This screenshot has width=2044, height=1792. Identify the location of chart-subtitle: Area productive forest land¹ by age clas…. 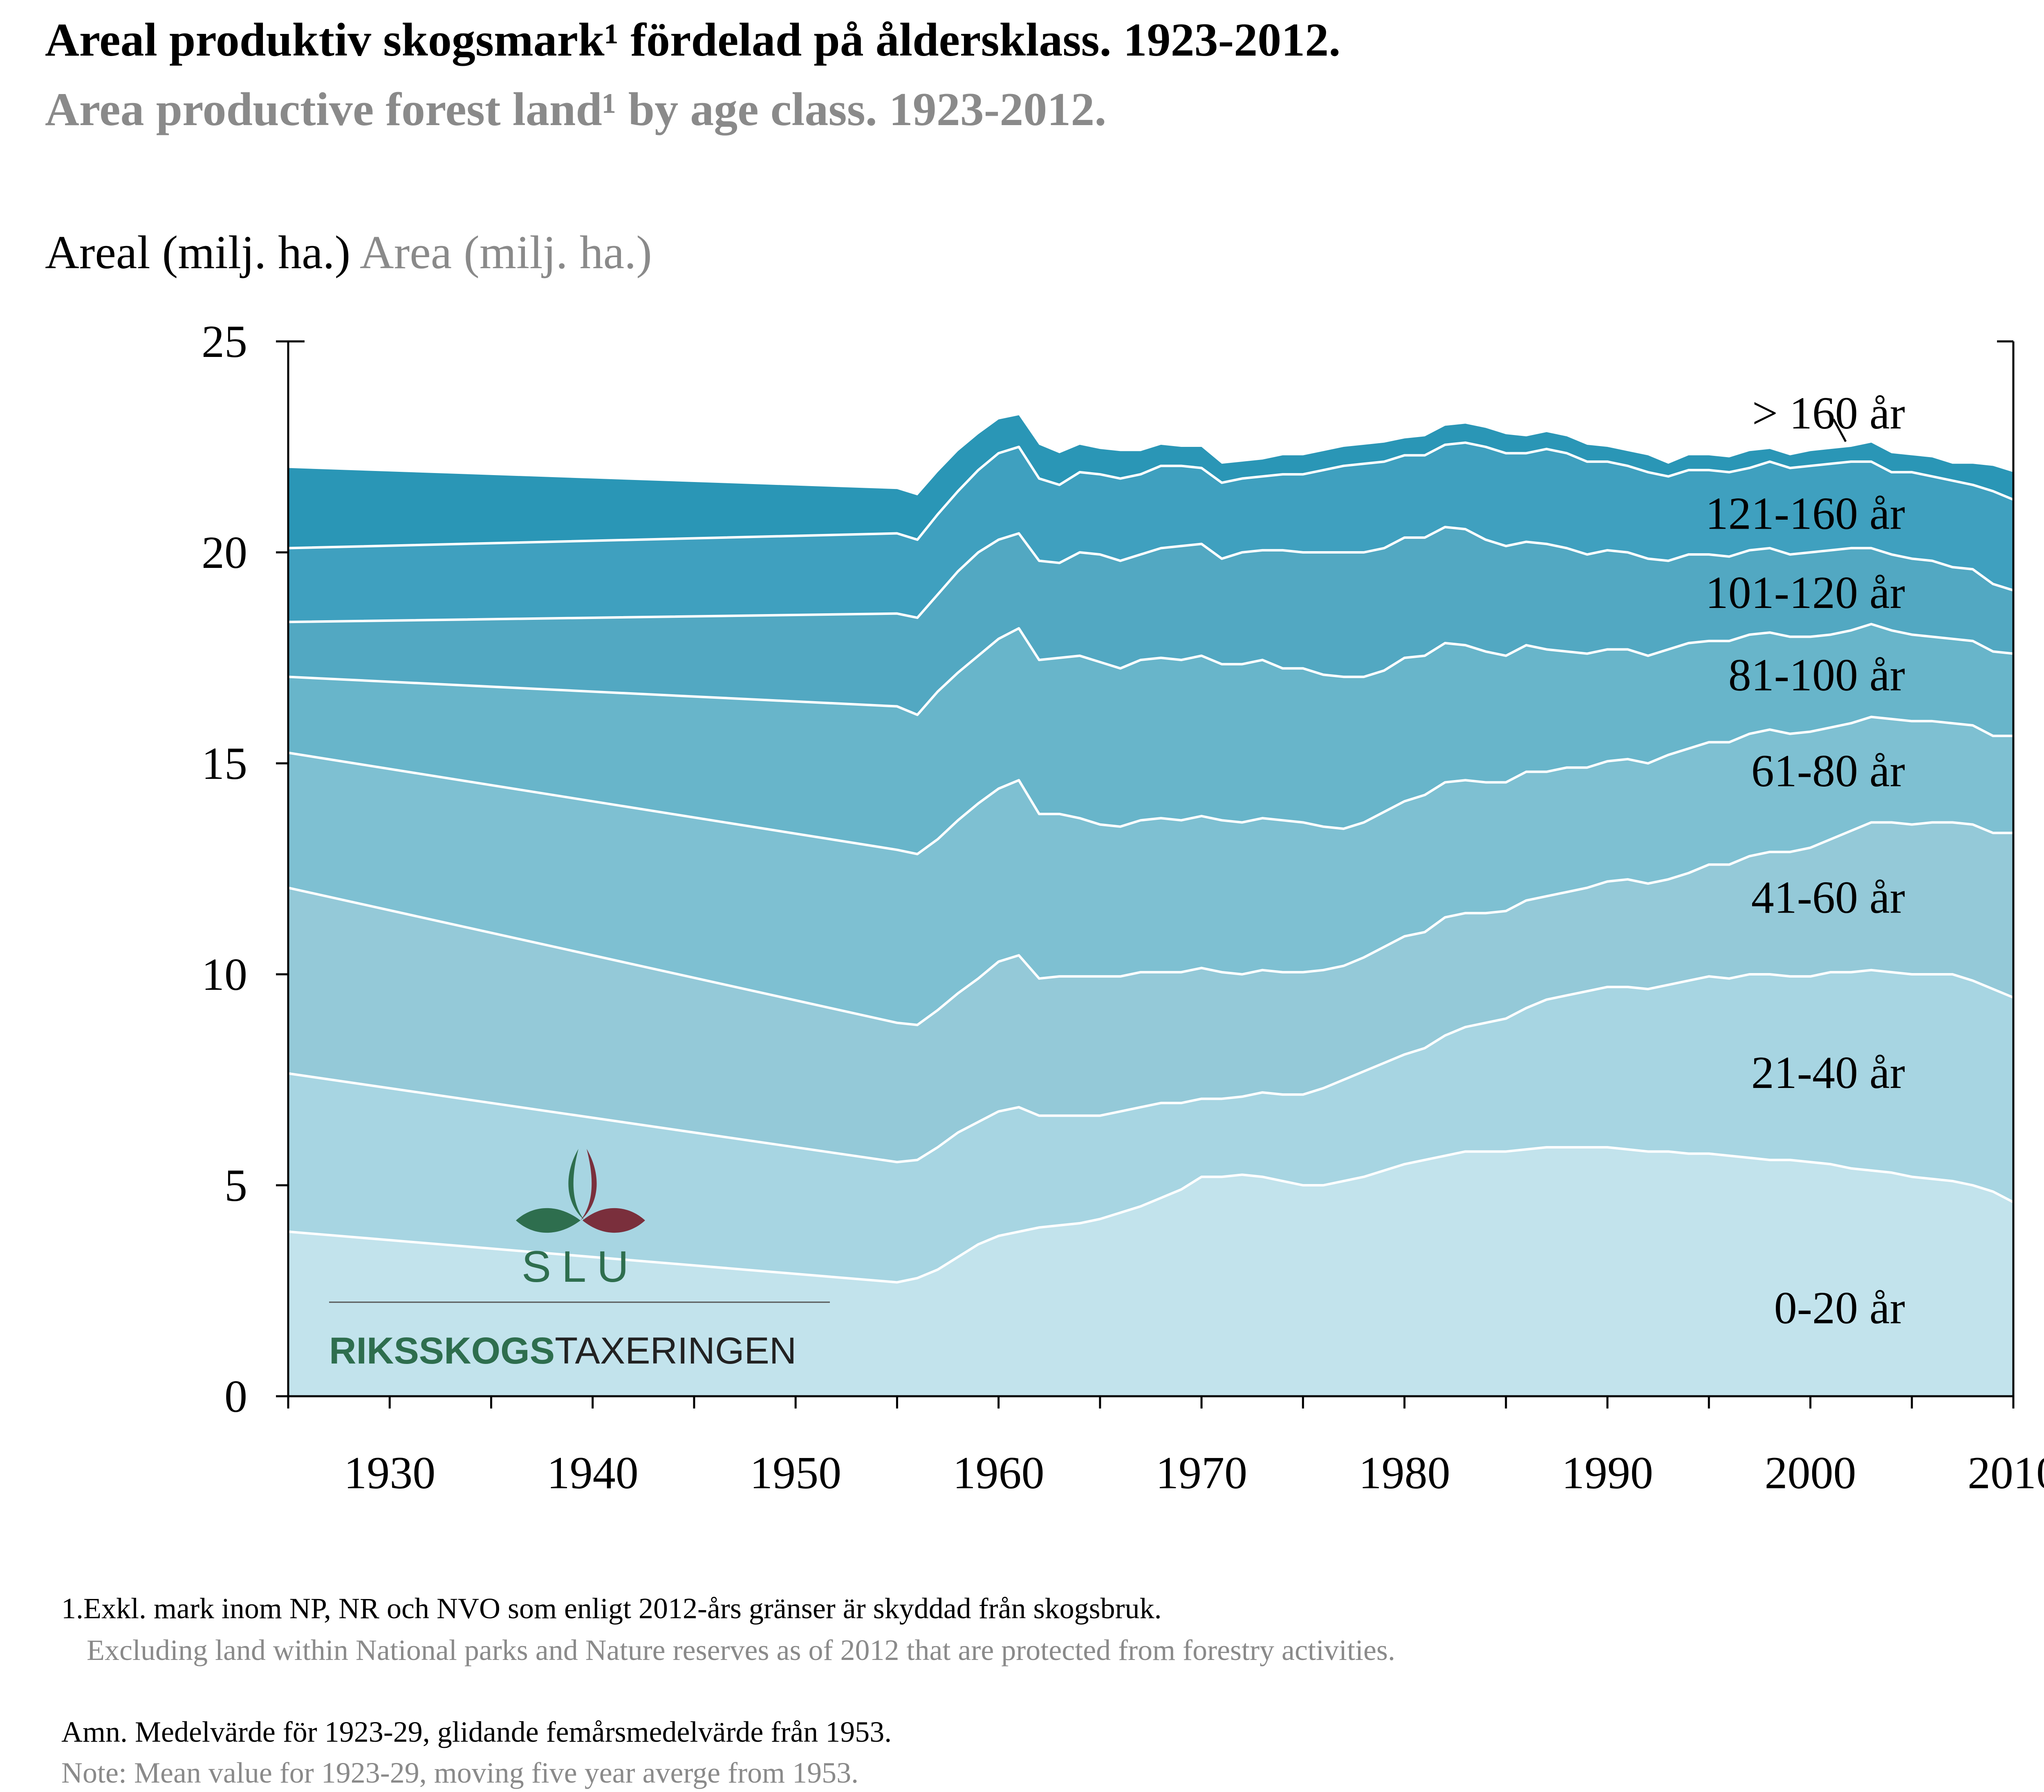
(576, 109).